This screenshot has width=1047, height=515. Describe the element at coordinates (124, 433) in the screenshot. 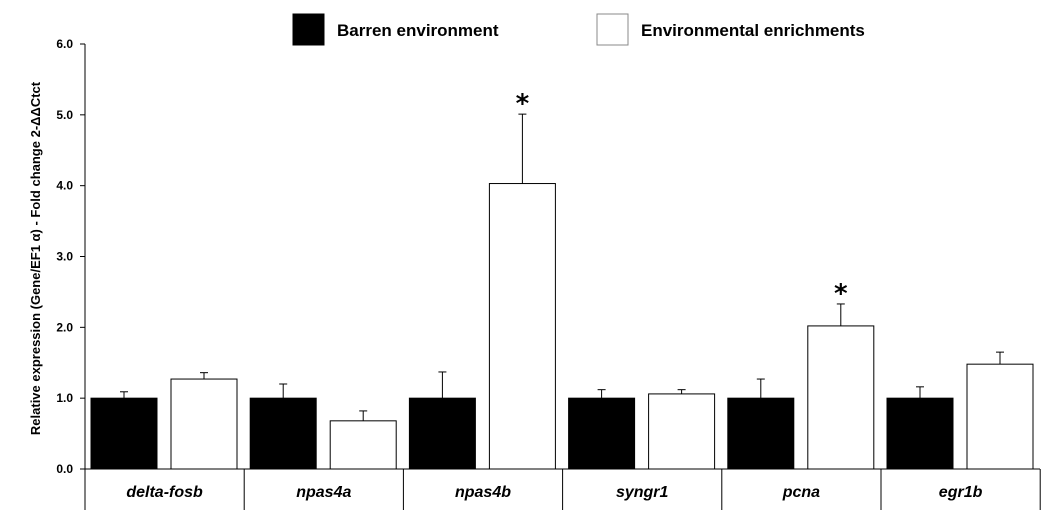

I see `bar-delta-fosb-barren` at that location.